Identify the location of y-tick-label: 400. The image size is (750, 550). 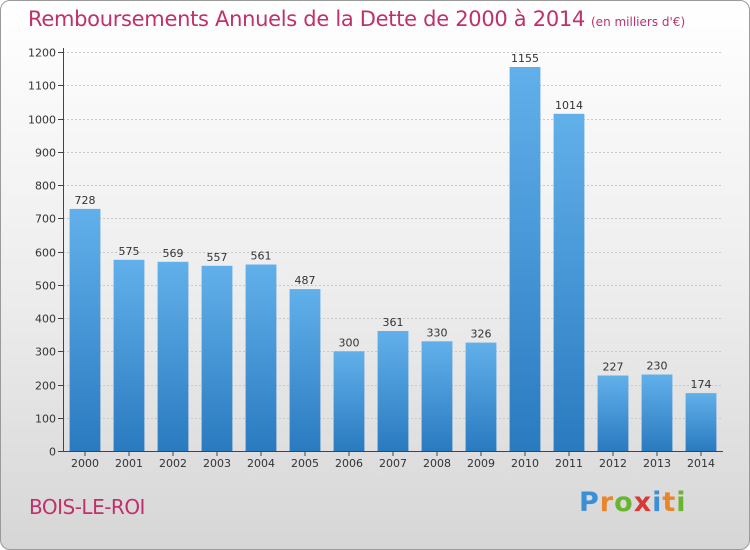
(45, 319).